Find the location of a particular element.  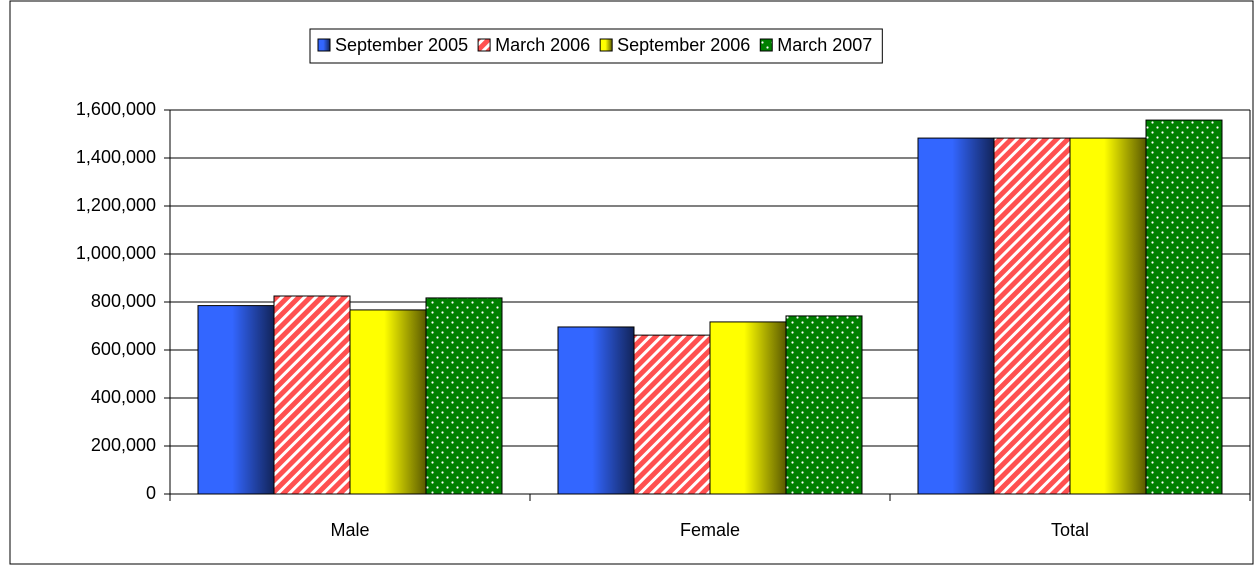

legend-label: March 2006 is located at coordinates (542, 45).